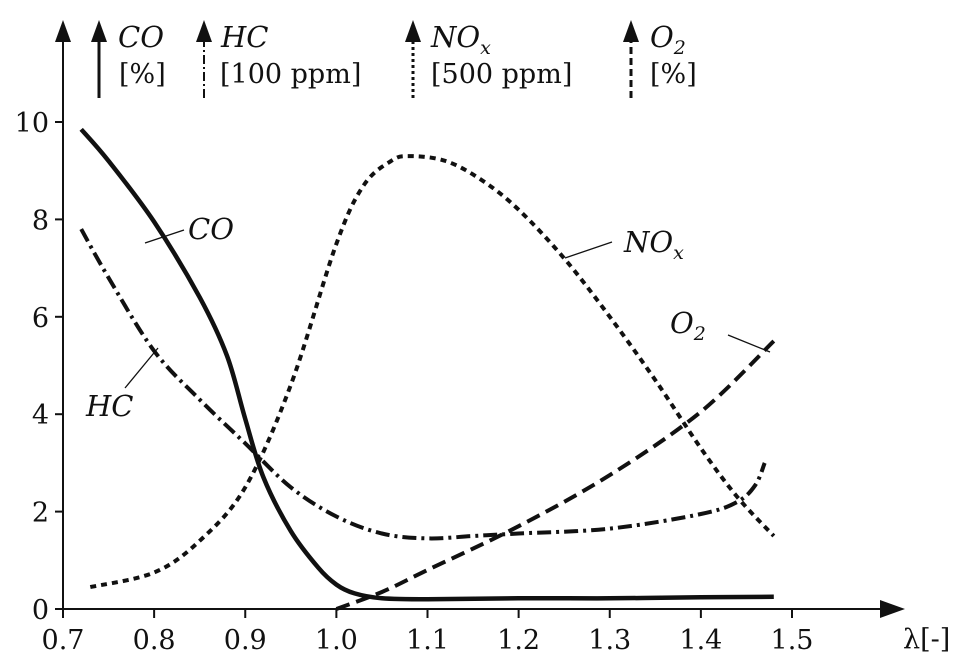  What do you see at coordinates (63, 31) in the screenshot?
I see `y-axis-arrow-icon` at bounding box center [63, 31].